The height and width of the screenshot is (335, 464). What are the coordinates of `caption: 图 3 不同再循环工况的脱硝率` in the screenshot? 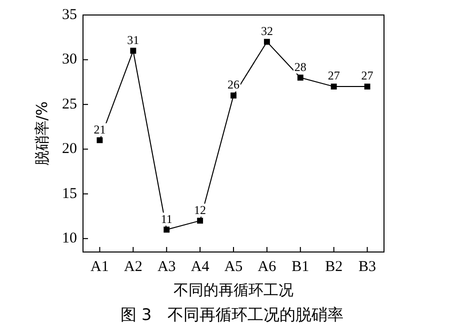 It's located at (232, 315).